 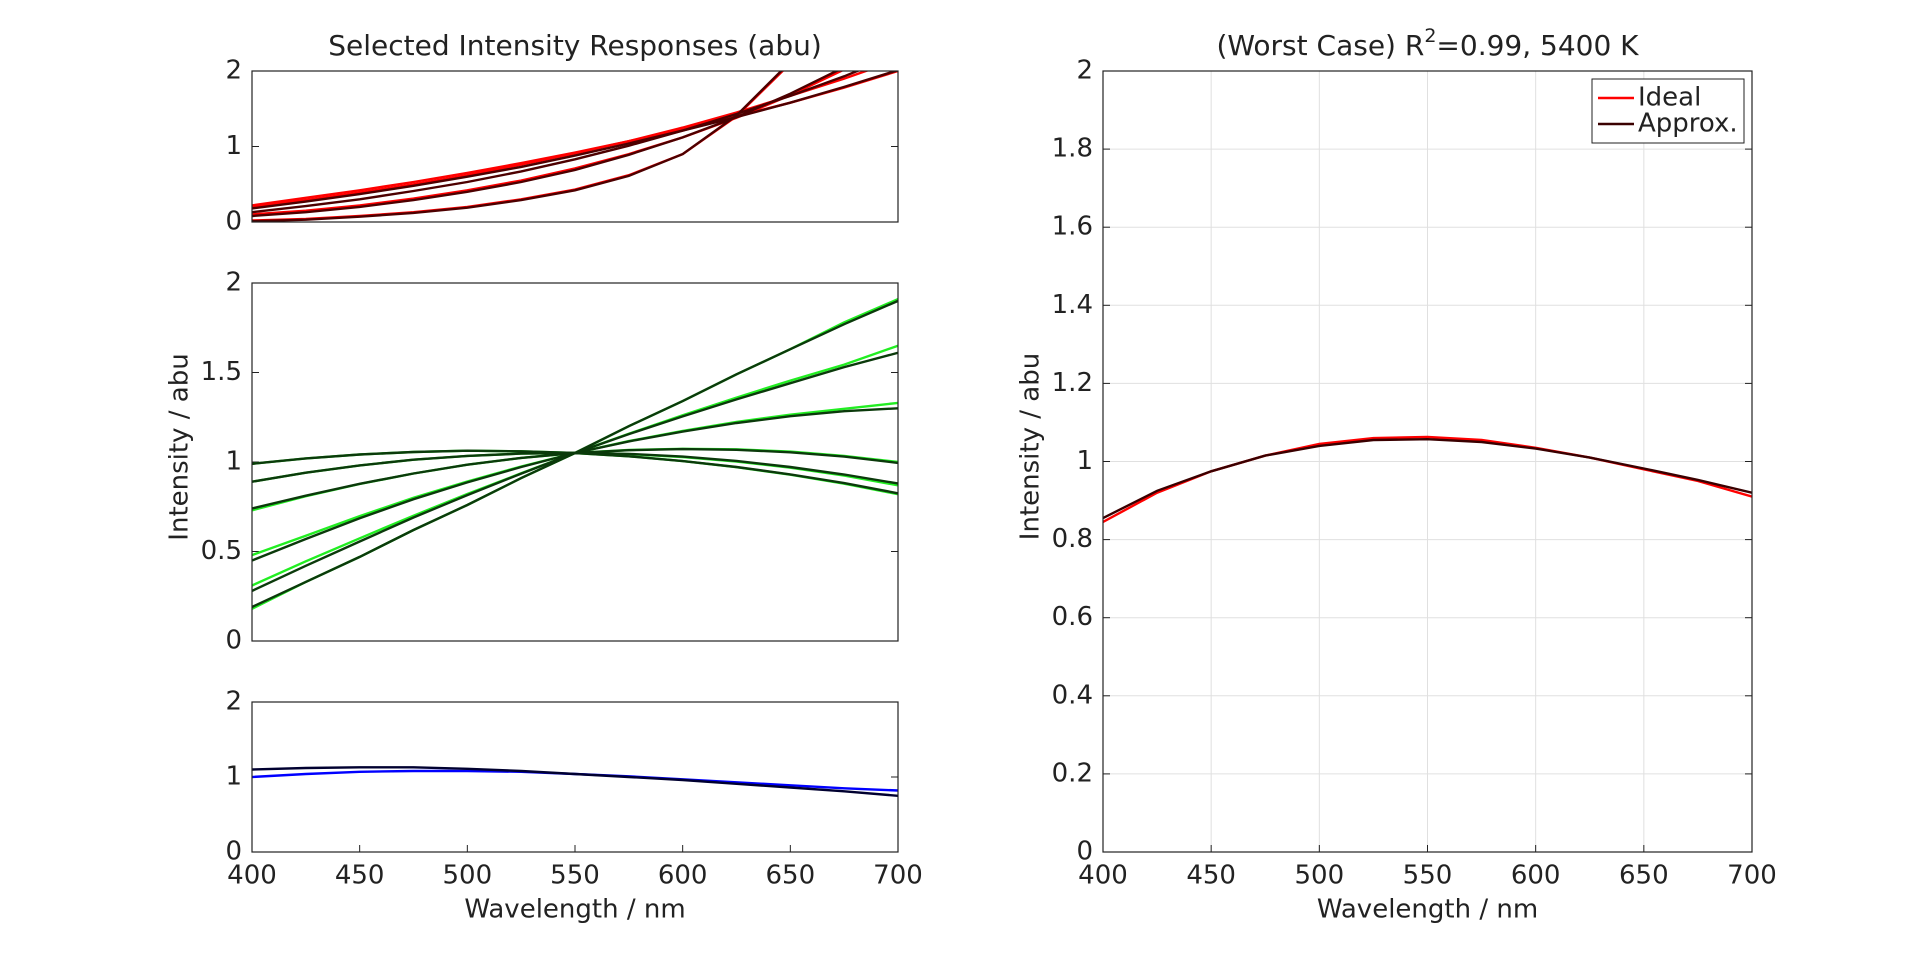 I want to click on y-tick-label: 0.2, so click(x=1072, y=773).